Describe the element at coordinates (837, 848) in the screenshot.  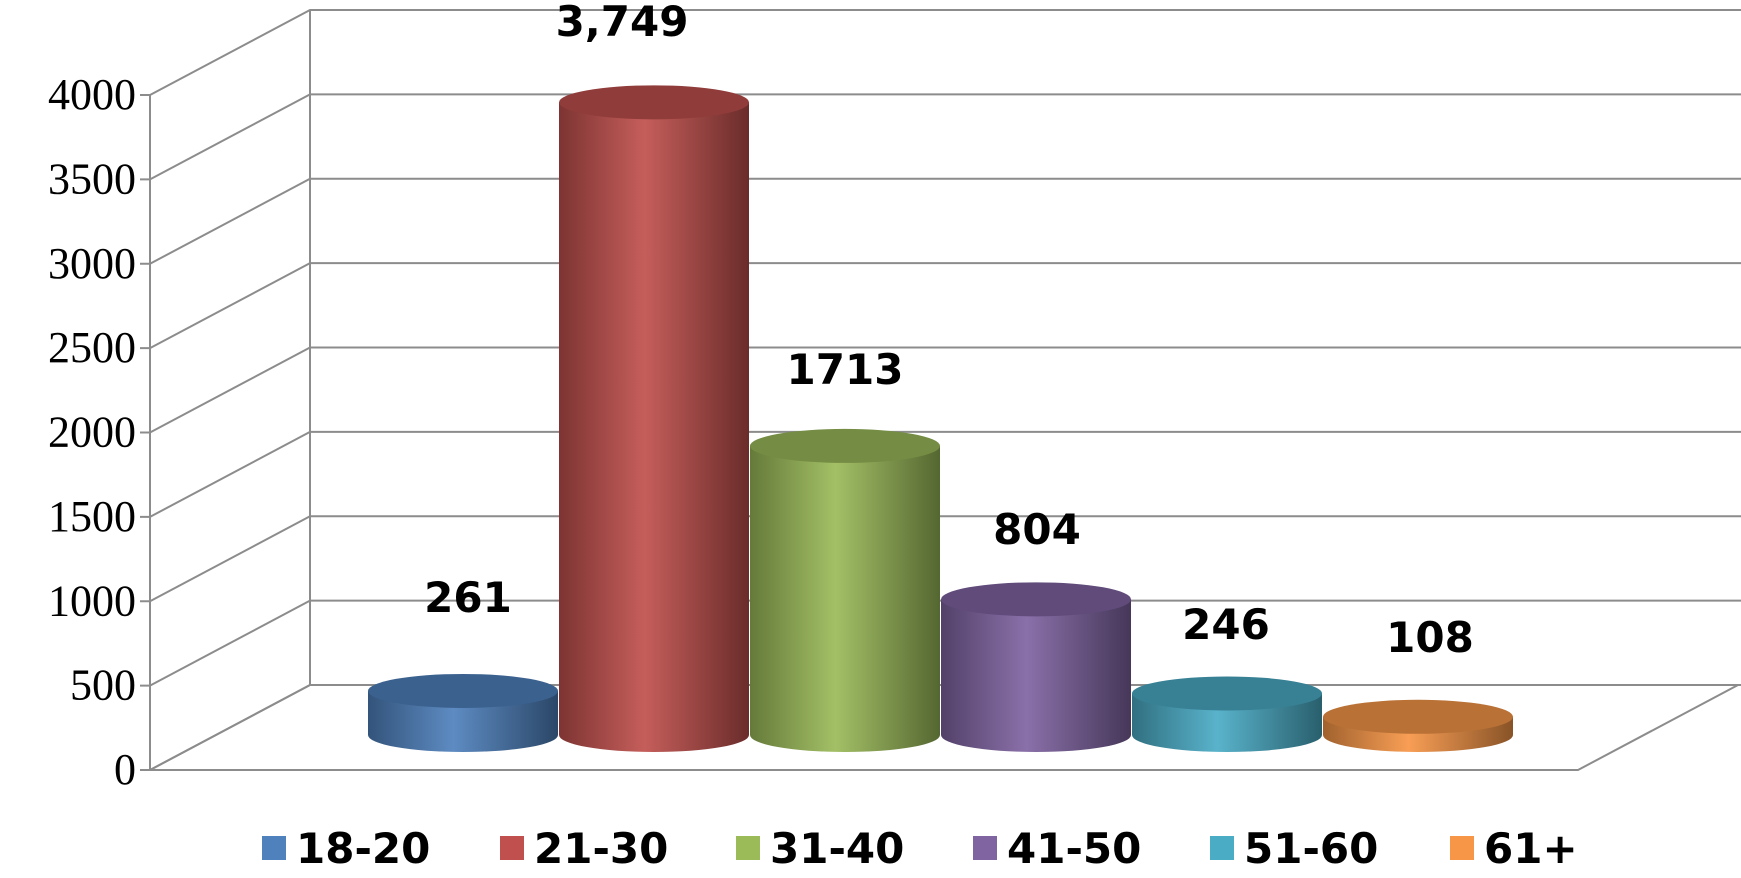
I see `legend-label: 31-40` at that location.